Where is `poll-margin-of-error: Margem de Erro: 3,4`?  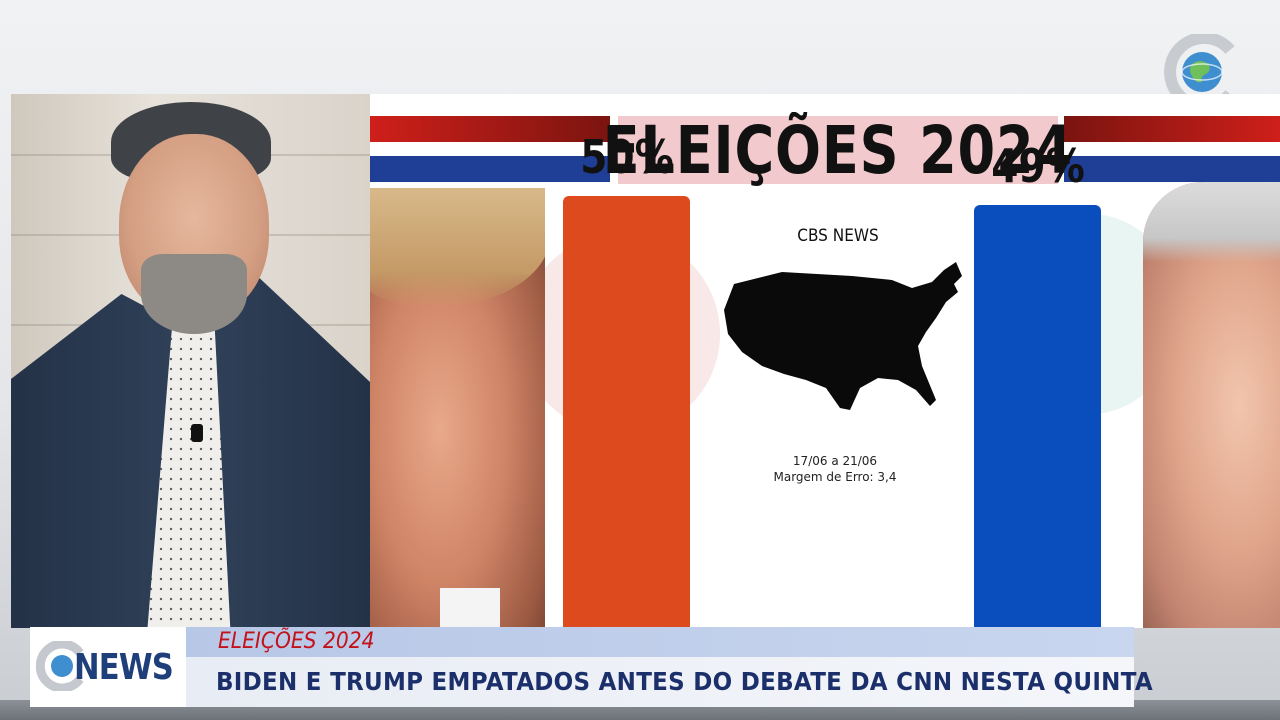
poll-margin-of-error: Margem de Erro: 3,4 is located at coordinates (835, 477).